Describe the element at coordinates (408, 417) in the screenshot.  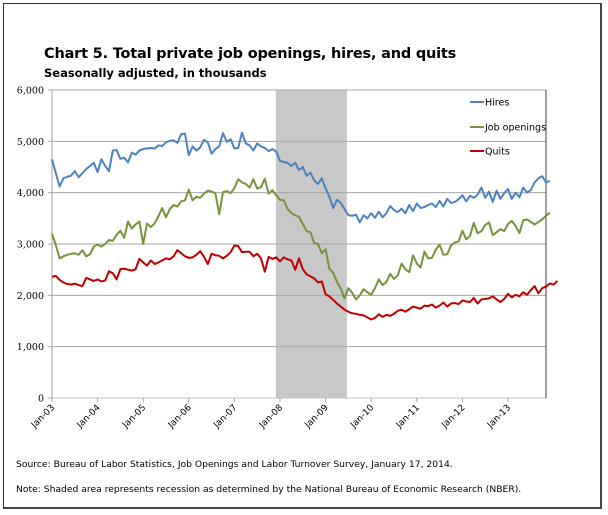
I see `x-tick-label: Jan-11` at that location.